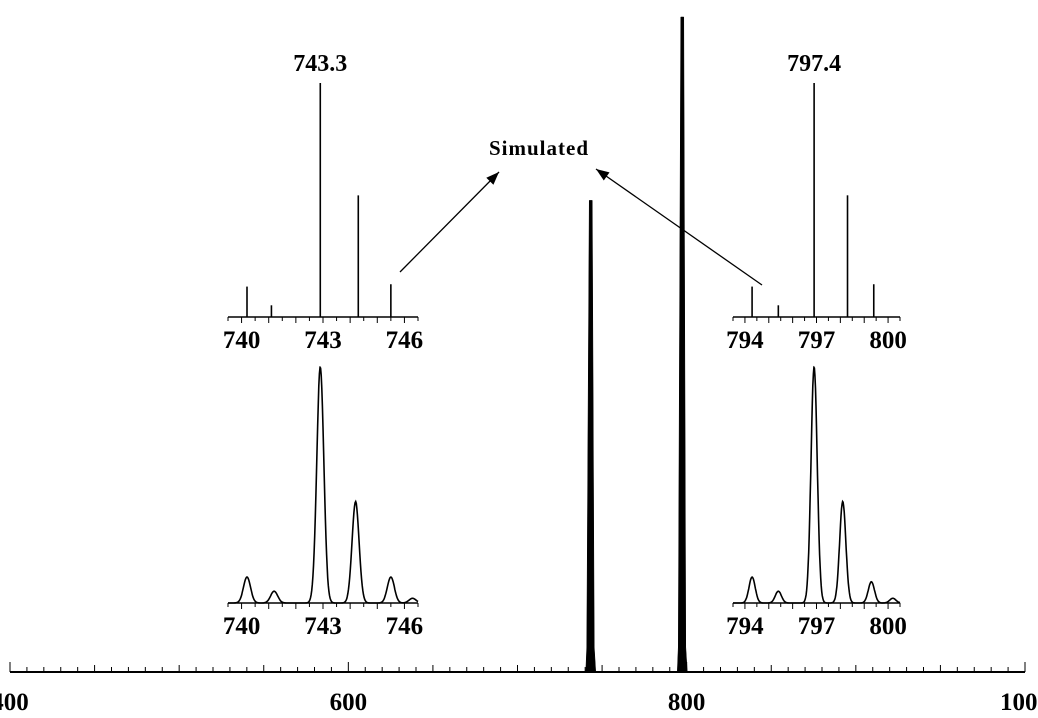  I want to click on x-tick-label: 400, so click(14, 702).